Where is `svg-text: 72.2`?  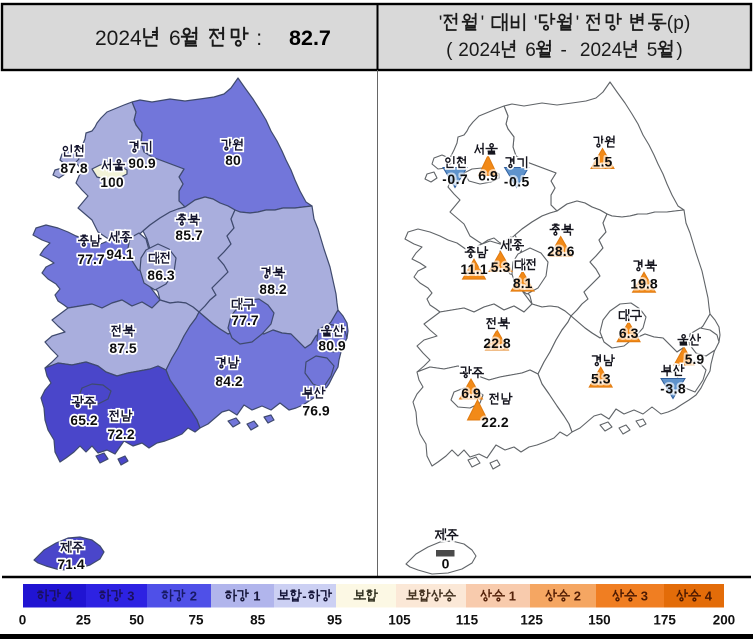
svg-text: 72.2 is located at coordinates (121, 434).